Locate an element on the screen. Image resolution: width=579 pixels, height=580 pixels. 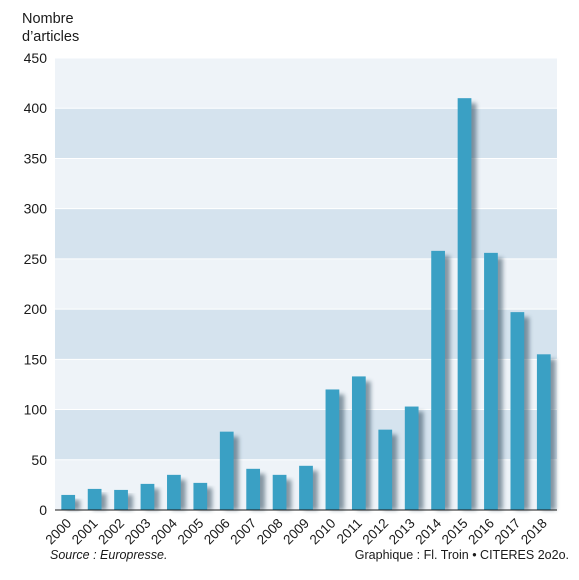
y-axis-label-line-1: Nombre is located at coordinates (48, 19).